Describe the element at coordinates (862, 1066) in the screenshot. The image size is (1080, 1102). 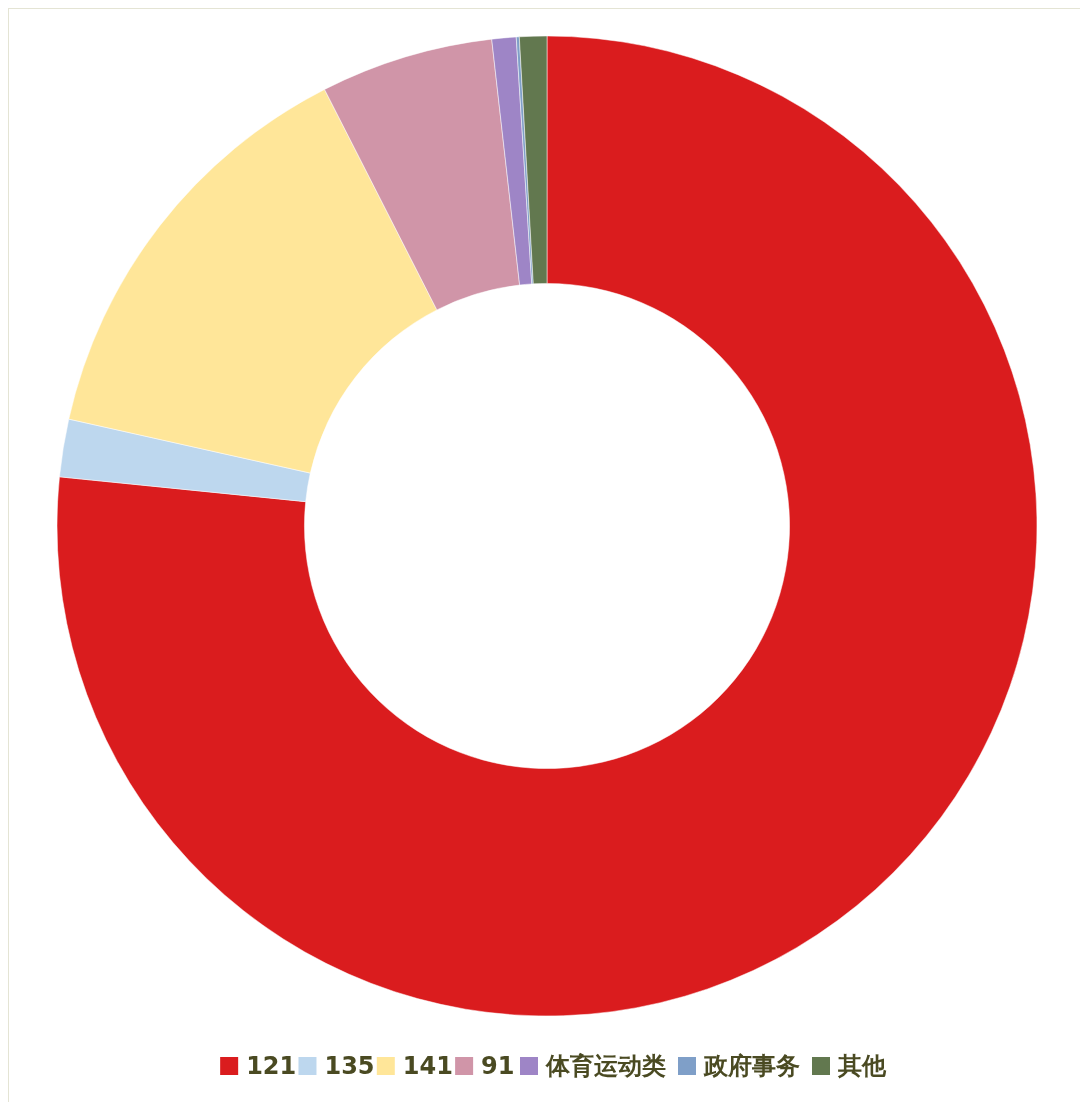
I see `legend-label: 其他` at that location.